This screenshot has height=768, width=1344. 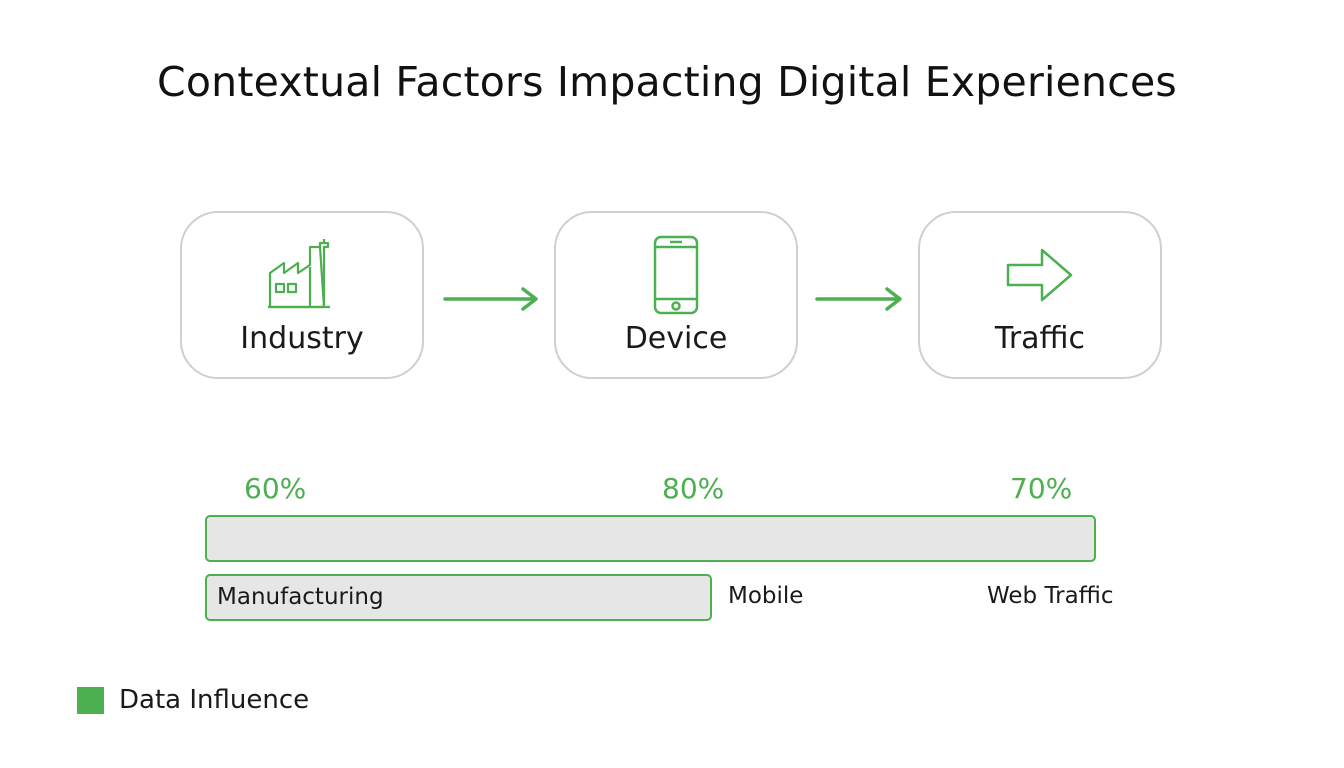 What do you see at coordinates (300, 597) in the screenshot?
I see `category-label-manufacturing: Manufacturing` at bounding box center [300, 597].